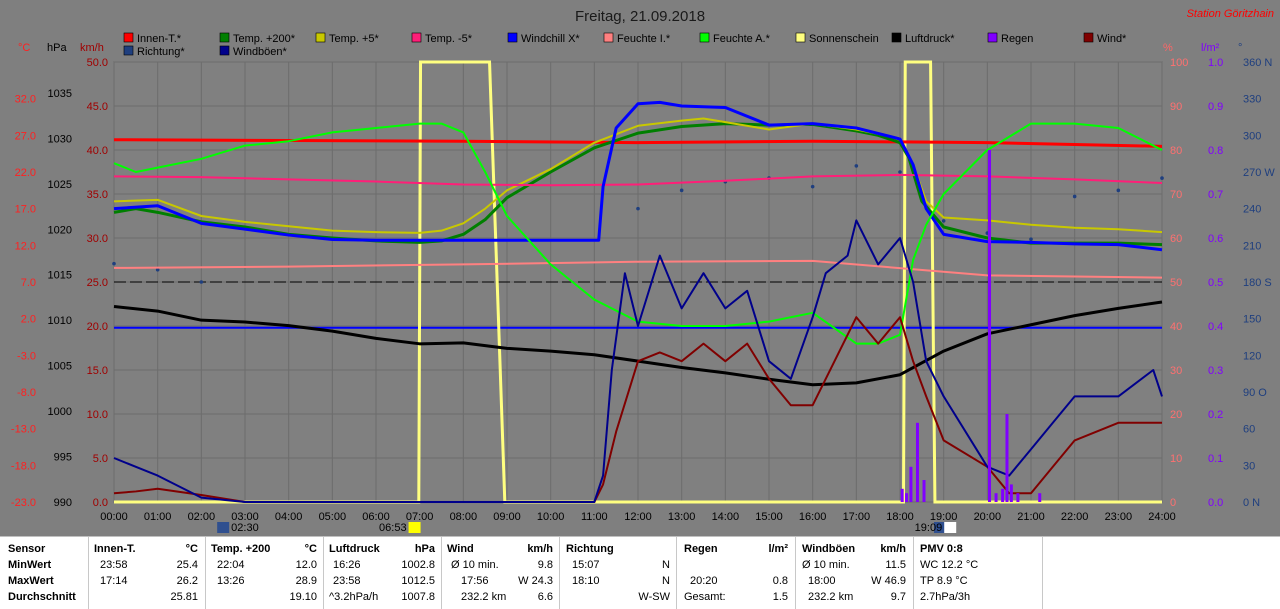 The height and width of the screenshot is (609, 1280). I want to click on tick-rain: 0.0, so click(1215, 503).